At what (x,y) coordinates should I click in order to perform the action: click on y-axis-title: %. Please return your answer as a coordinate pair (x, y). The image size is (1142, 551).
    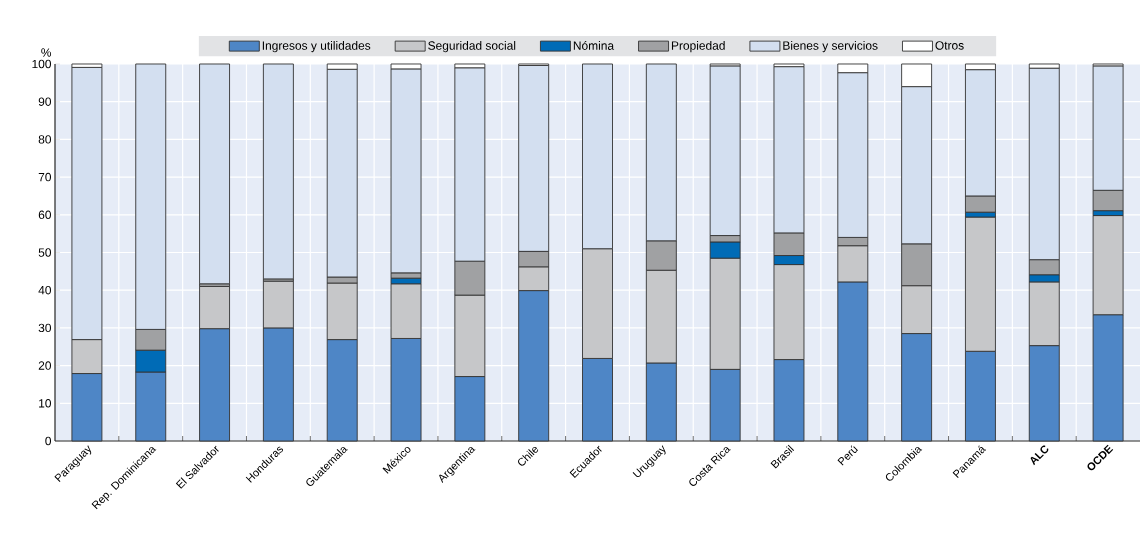
    Looking at the image, I should click on (46, 52).